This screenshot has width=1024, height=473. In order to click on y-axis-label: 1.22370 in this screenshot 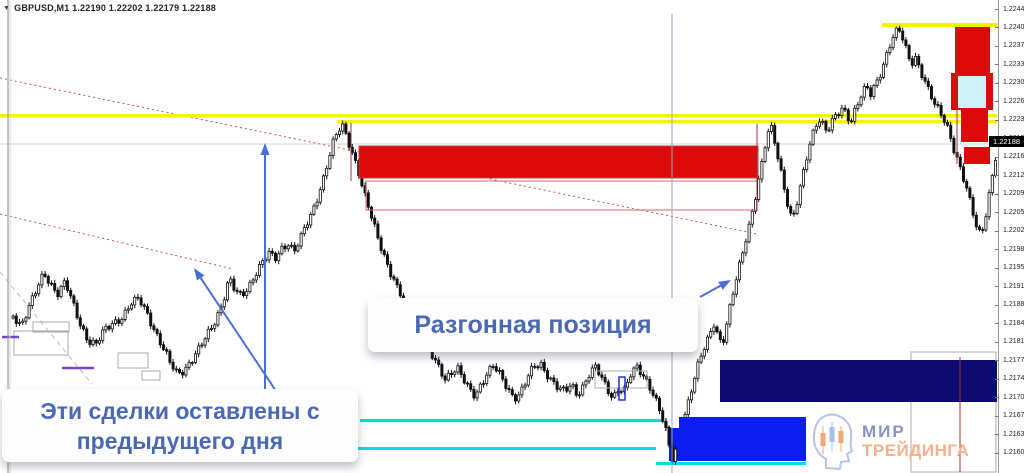, I will do `click(1013, 46)`.